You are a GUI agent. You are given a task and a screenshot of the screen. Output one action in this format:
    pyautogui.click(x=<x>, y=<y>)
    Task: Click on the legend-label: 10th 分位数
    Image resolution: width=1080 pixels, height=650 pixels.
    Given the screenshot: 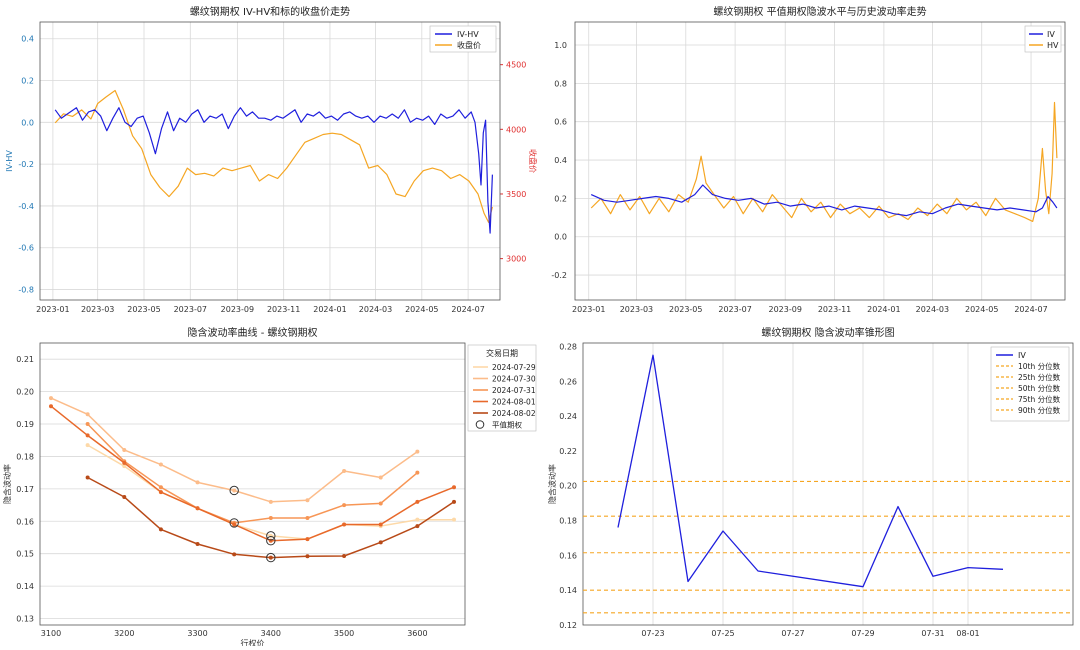 What is the action you would take?
    pyautogui.click(x=1039, y=366)
    